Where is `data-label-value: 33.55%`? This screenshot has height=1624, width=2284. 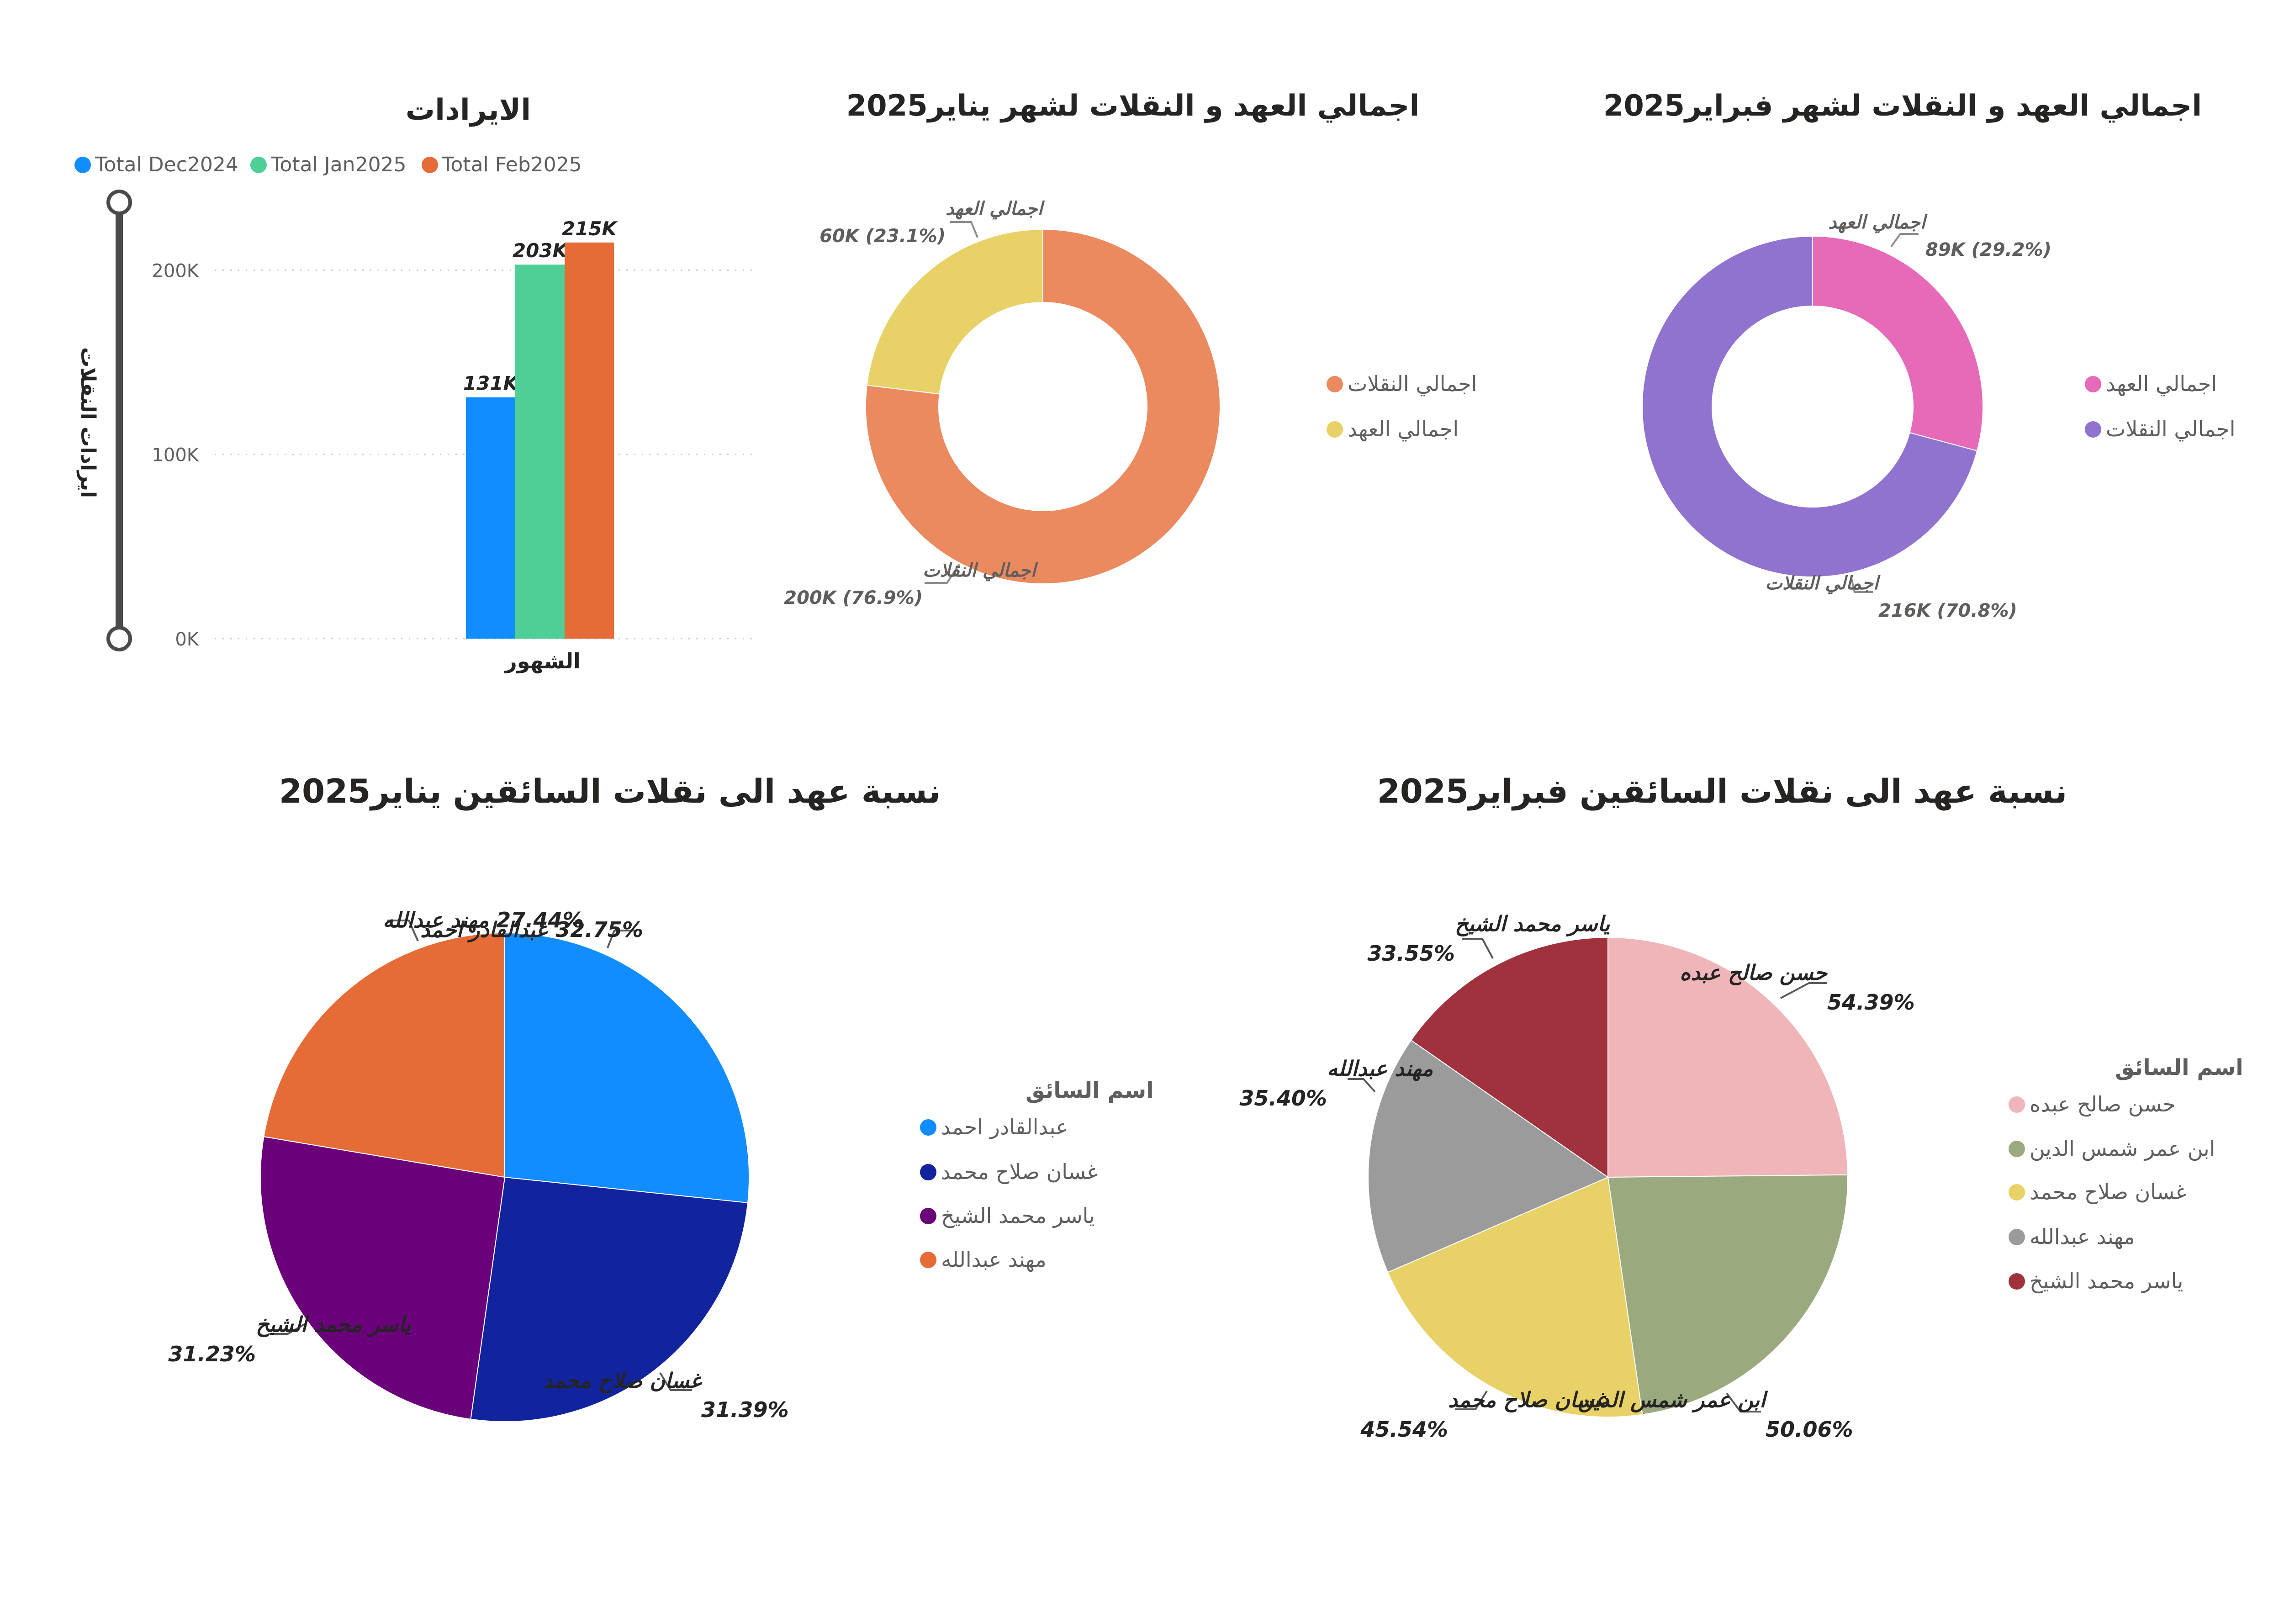 data-label-value: 33.55% is located at coordinates (1411, 953).